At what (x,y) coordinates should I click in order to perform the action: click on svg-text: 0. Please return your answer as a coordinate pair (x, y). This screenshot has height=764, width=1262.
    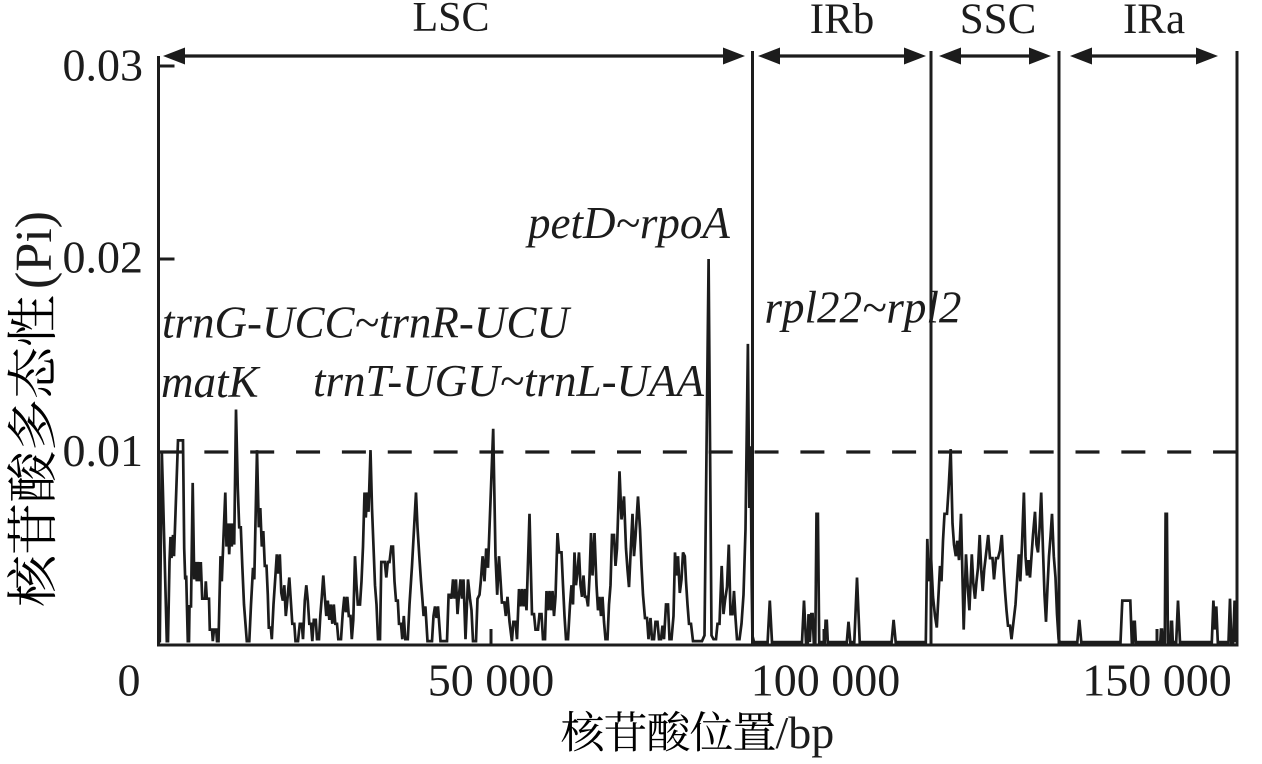
    Looking at the image, I should click on (129, 680).